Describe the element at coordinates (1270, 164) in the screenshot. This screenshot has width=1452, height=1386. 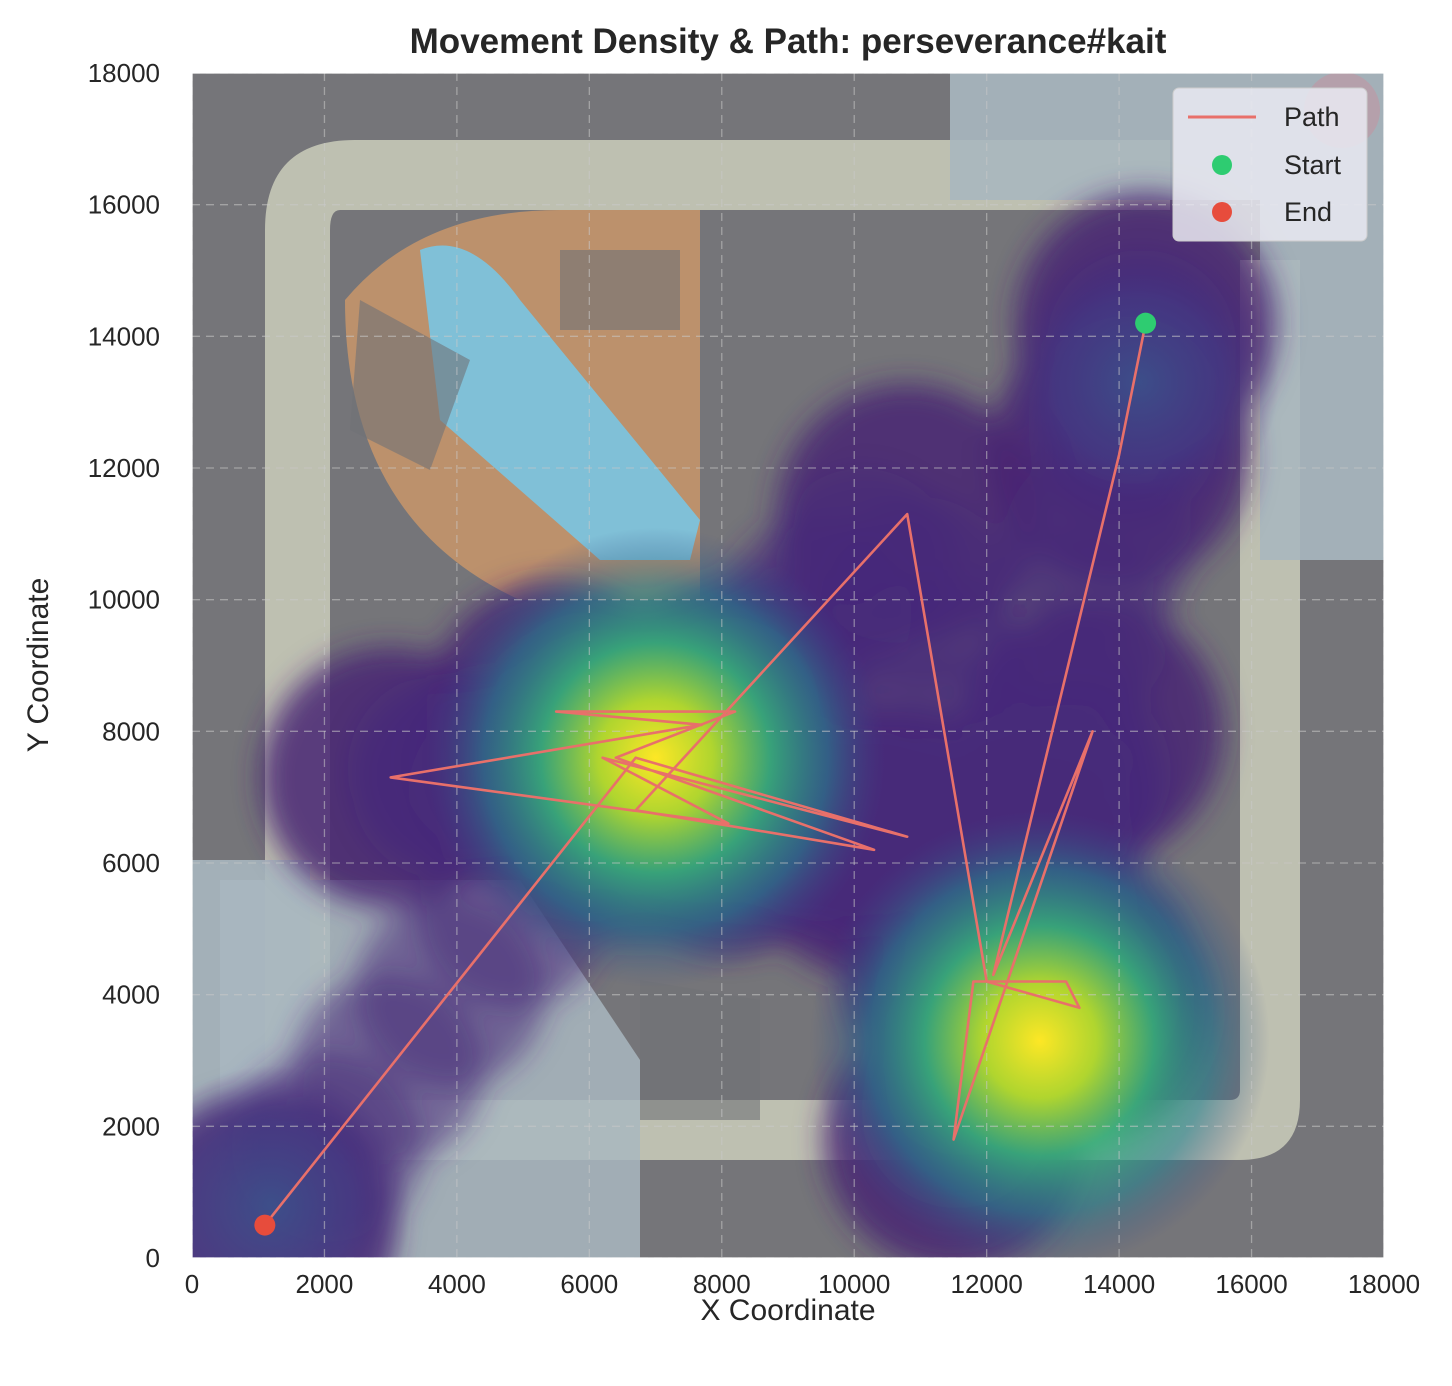
I see `legend: Path Start End` at that location.